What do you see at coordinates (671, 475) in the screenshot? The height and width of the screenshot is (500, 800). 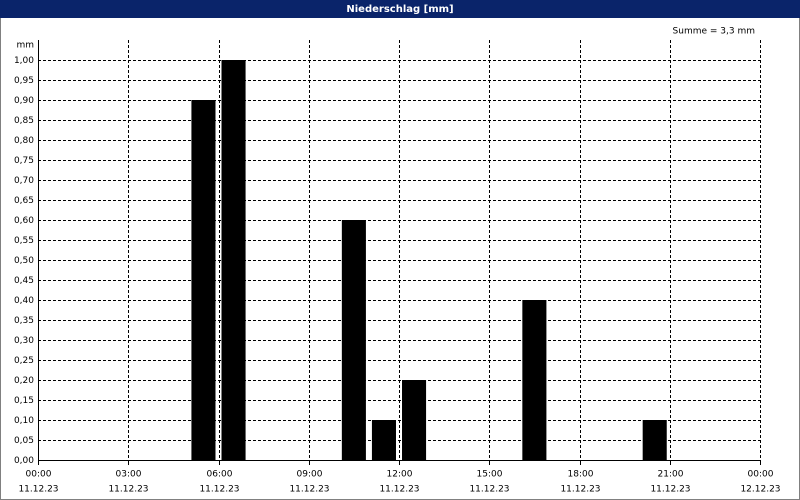 I see `x-tick-label: 21:00` at bounding box center [671, 475].